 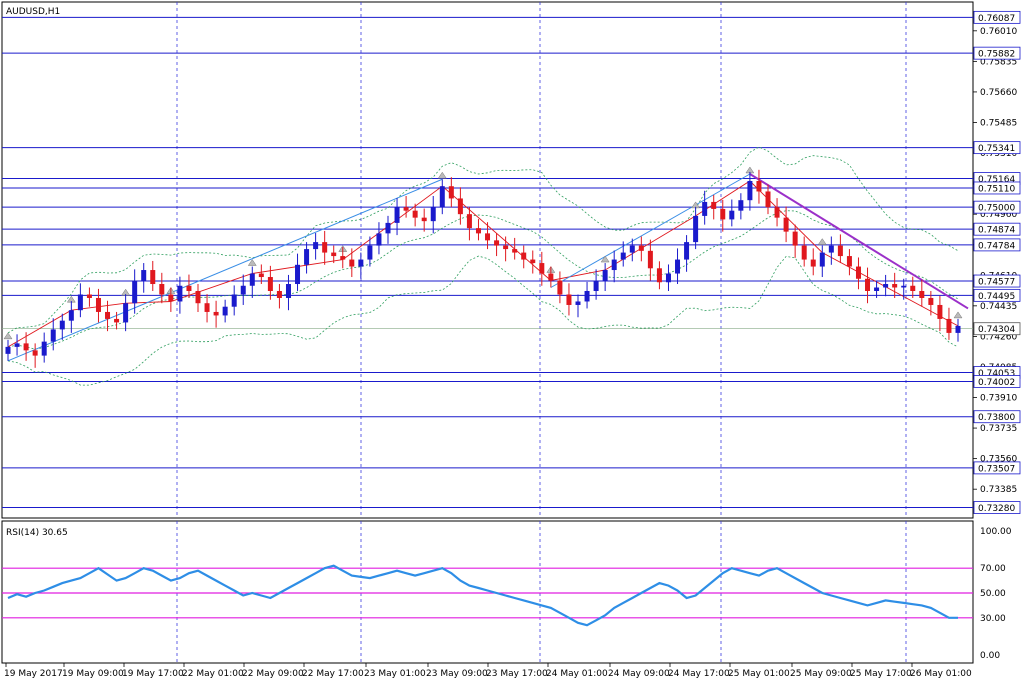 What do you see at coordinates (996, 330) in the screenshot?
I see `current-price-label: 0.74304` at bounding box center [996, 330].